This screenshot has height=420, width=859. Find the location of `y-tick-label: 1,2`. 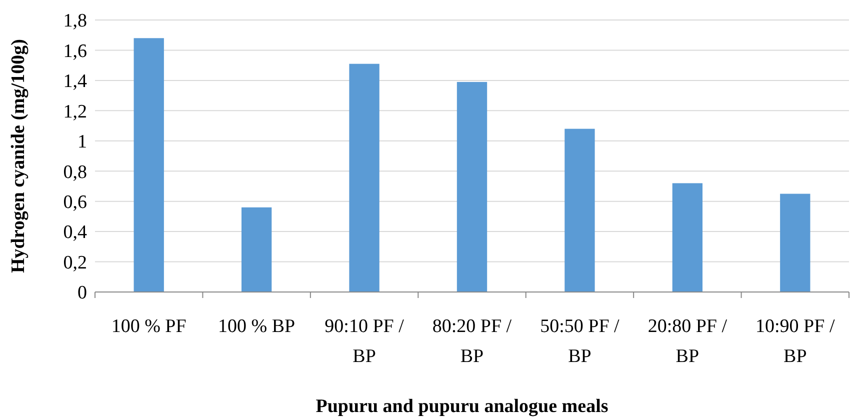

y-tick-label: 1,2 is located at coordinates (75, 111).